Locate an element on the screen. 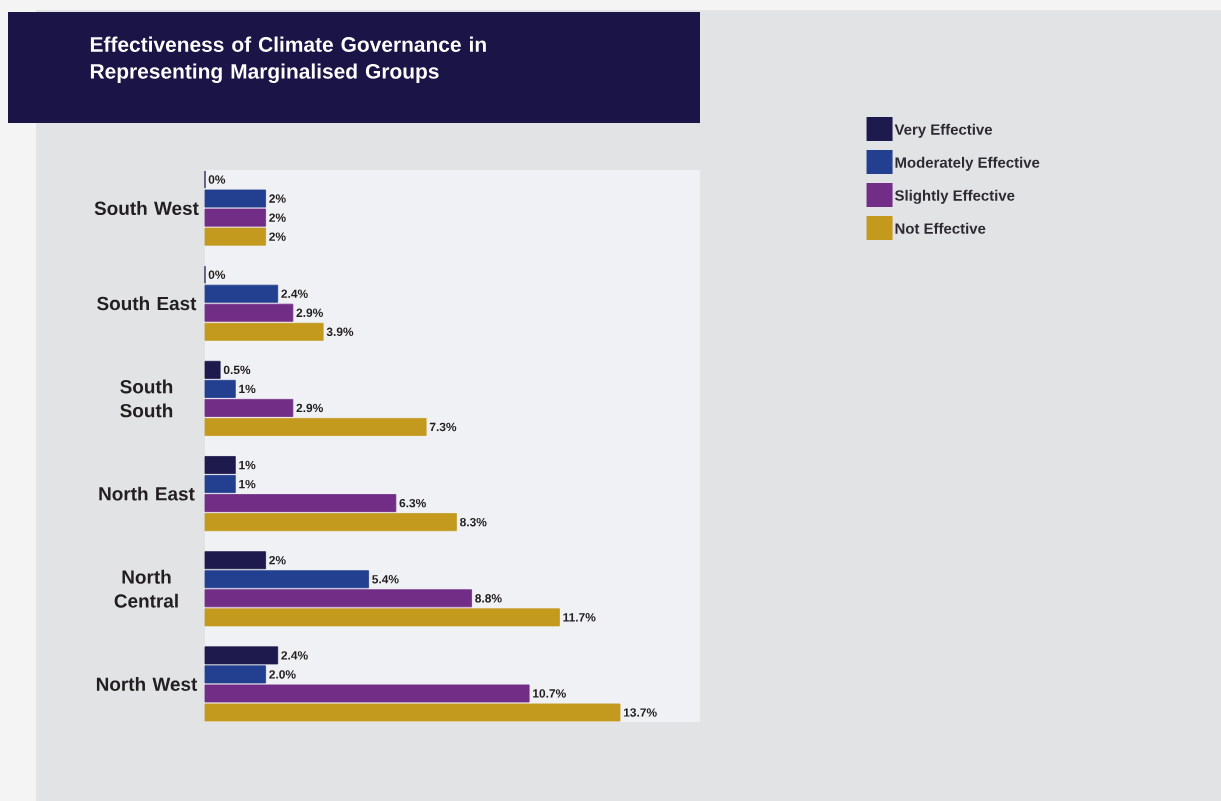 This screenshot has height=801, width=1221. data-label: 6.3% is located at coordinates (412, 503).